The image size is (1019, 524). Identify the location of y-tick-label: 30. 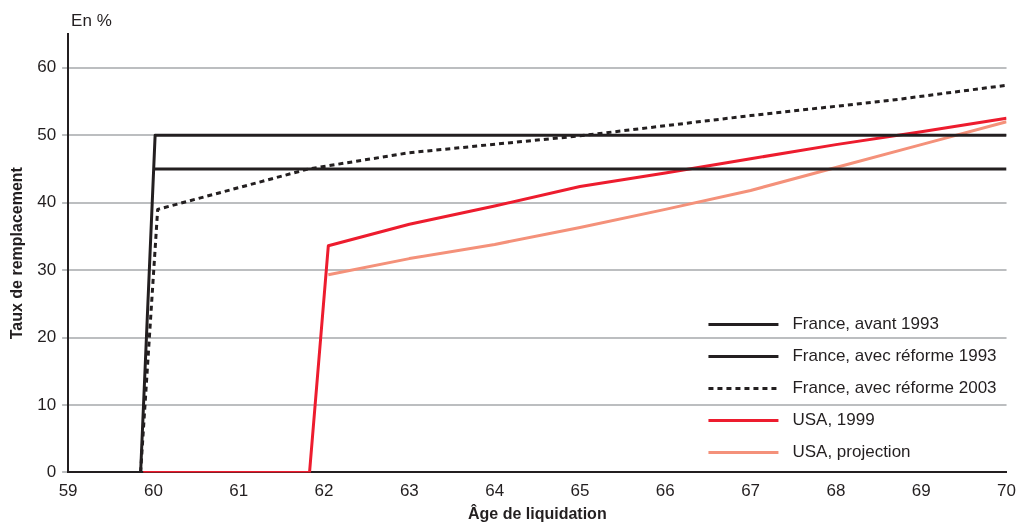
(47, 269).